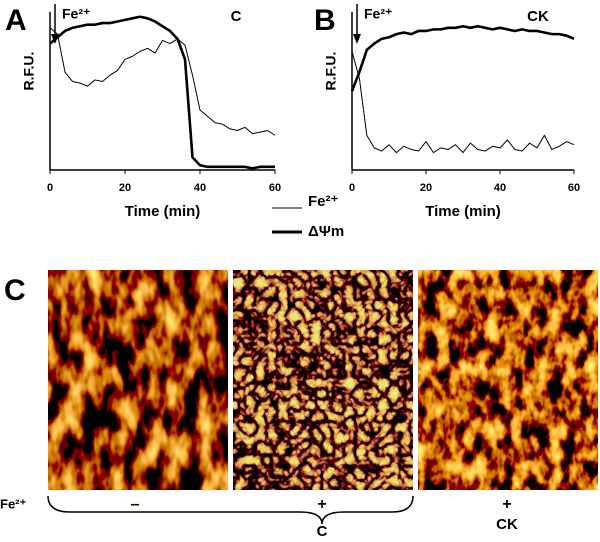  What do you see at coordinates (16, 20) in the screenshot?
I see `panel-label: A` at bounding box center [16, 20].